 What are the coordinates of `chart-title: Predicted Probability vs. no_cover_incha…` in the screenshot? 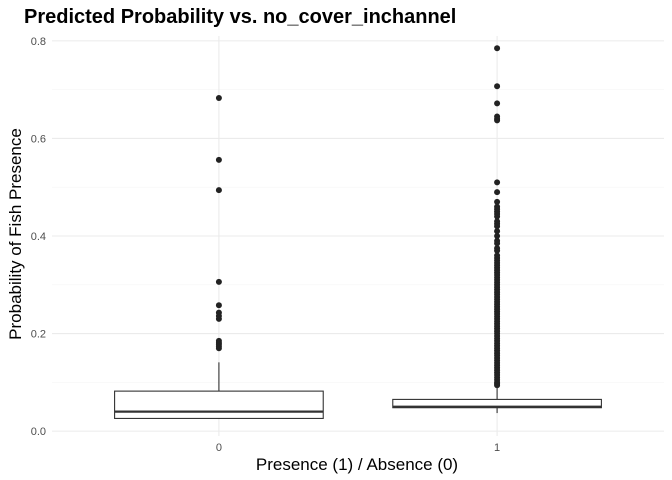 It's located at (240, 17).